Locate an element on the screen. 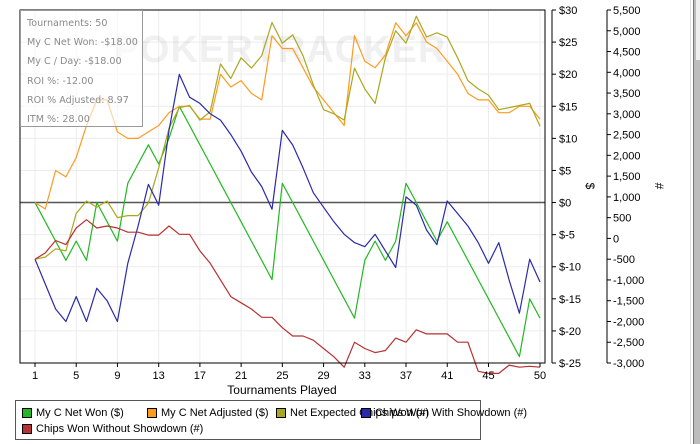 Image resolution: width=700 pixels, height=444 pixels. watermark: POKERTRACKER is located at coordinates (280, 50).